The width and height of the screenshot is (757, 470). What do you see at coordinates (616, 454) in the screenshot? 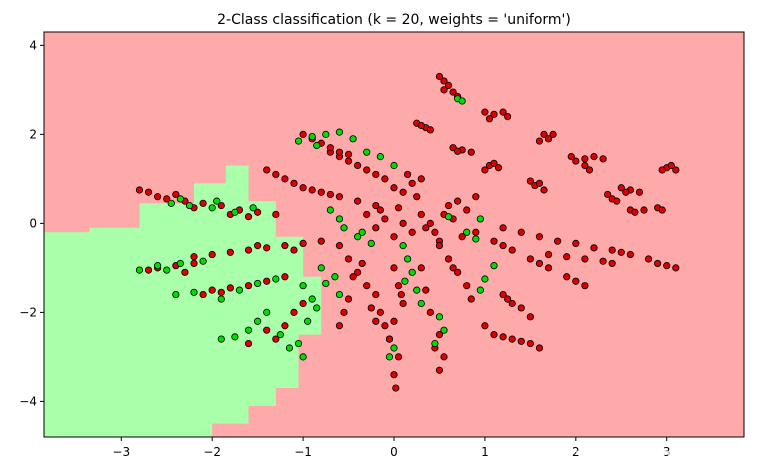
I see `watermark-text: https://blog.csdn.net/weixin_42608414` at bounding box center [616, 454].